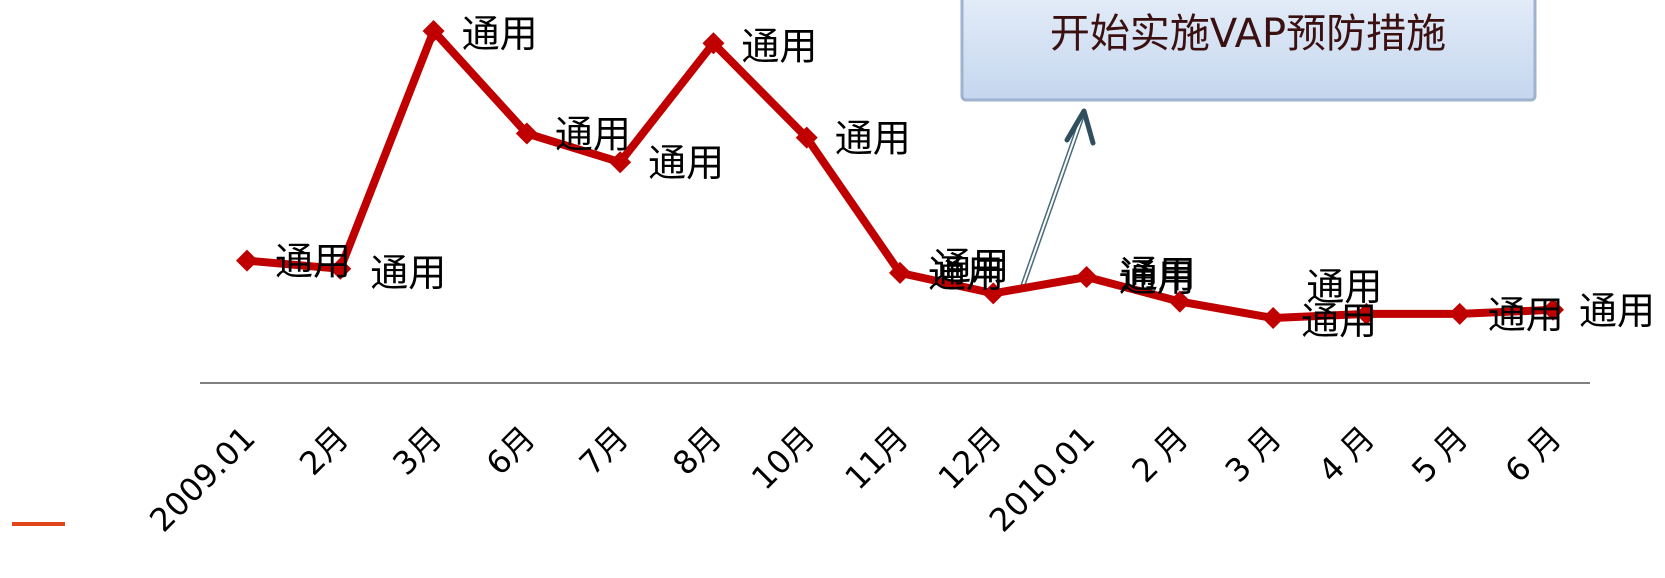 The image size is (1665, 578). I want to click on x-tick-label: 2月, so click(324, 451).